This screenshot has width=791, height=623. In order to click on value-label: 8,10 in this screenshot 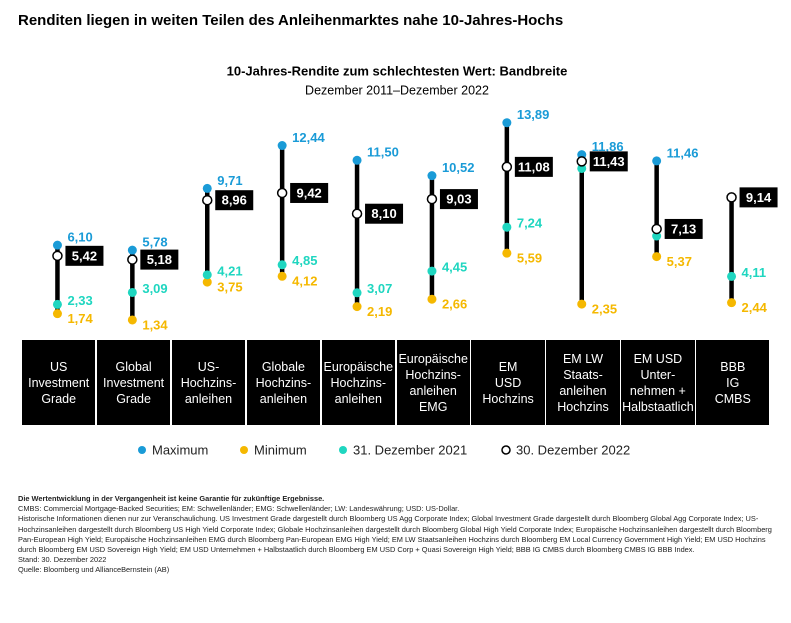, I will do `click(383, 213)`.